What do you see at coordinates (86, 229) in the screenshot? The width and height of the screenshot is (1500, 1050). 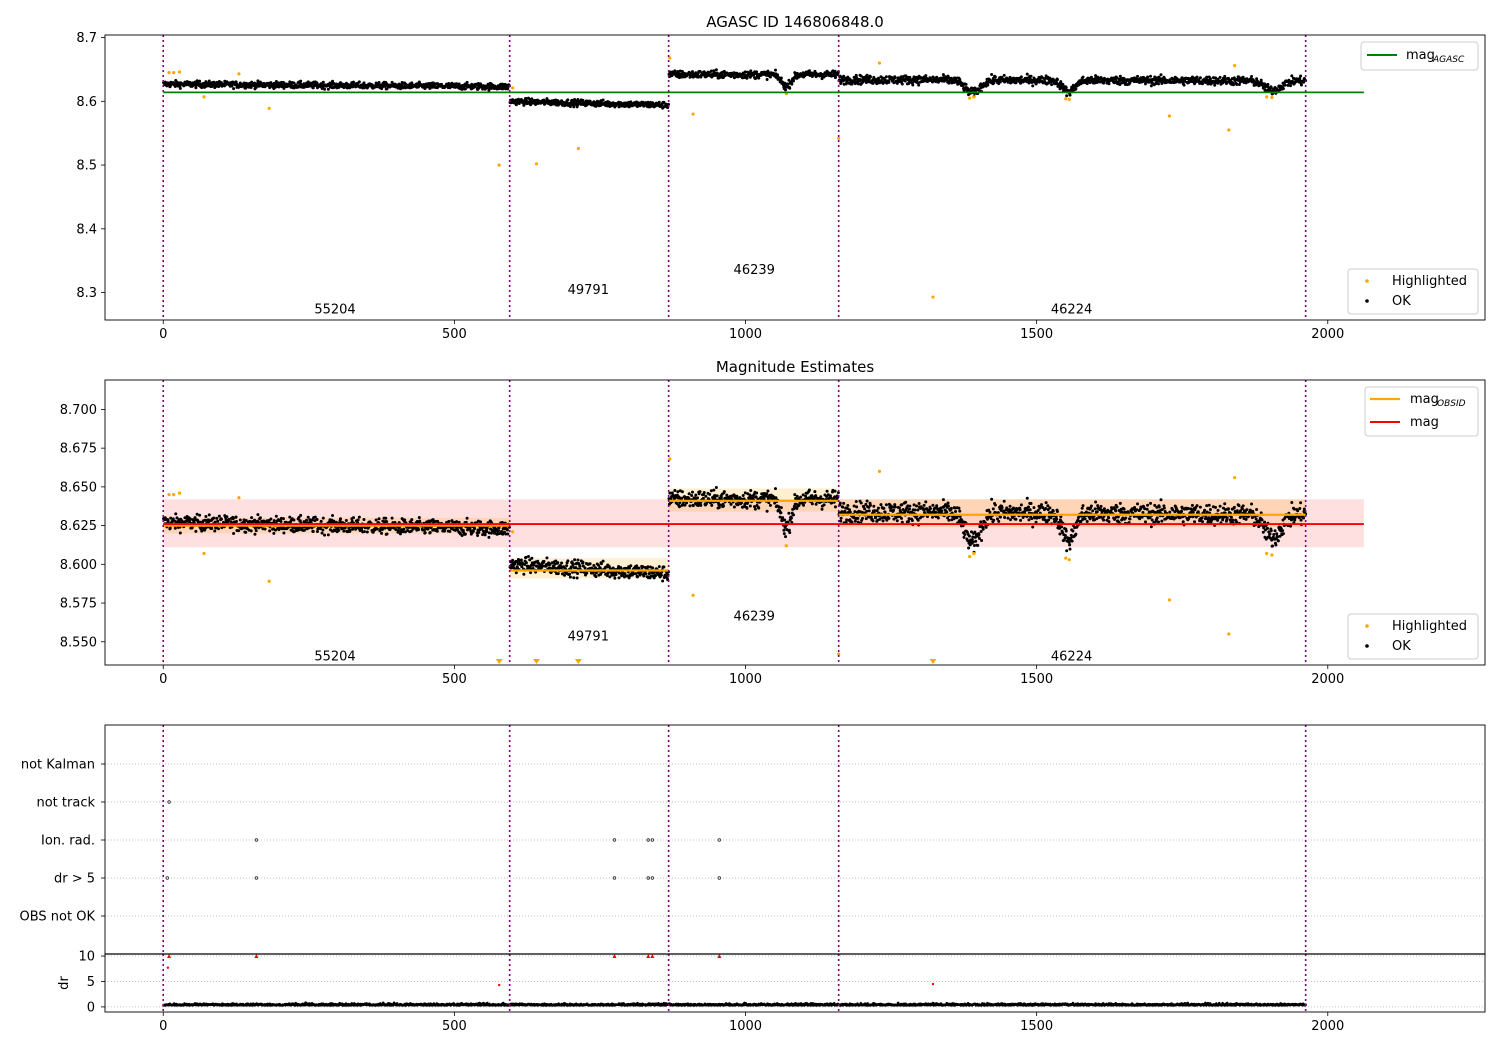 I see `y-tick-label: 8.4` at bounding box center [86, 229].